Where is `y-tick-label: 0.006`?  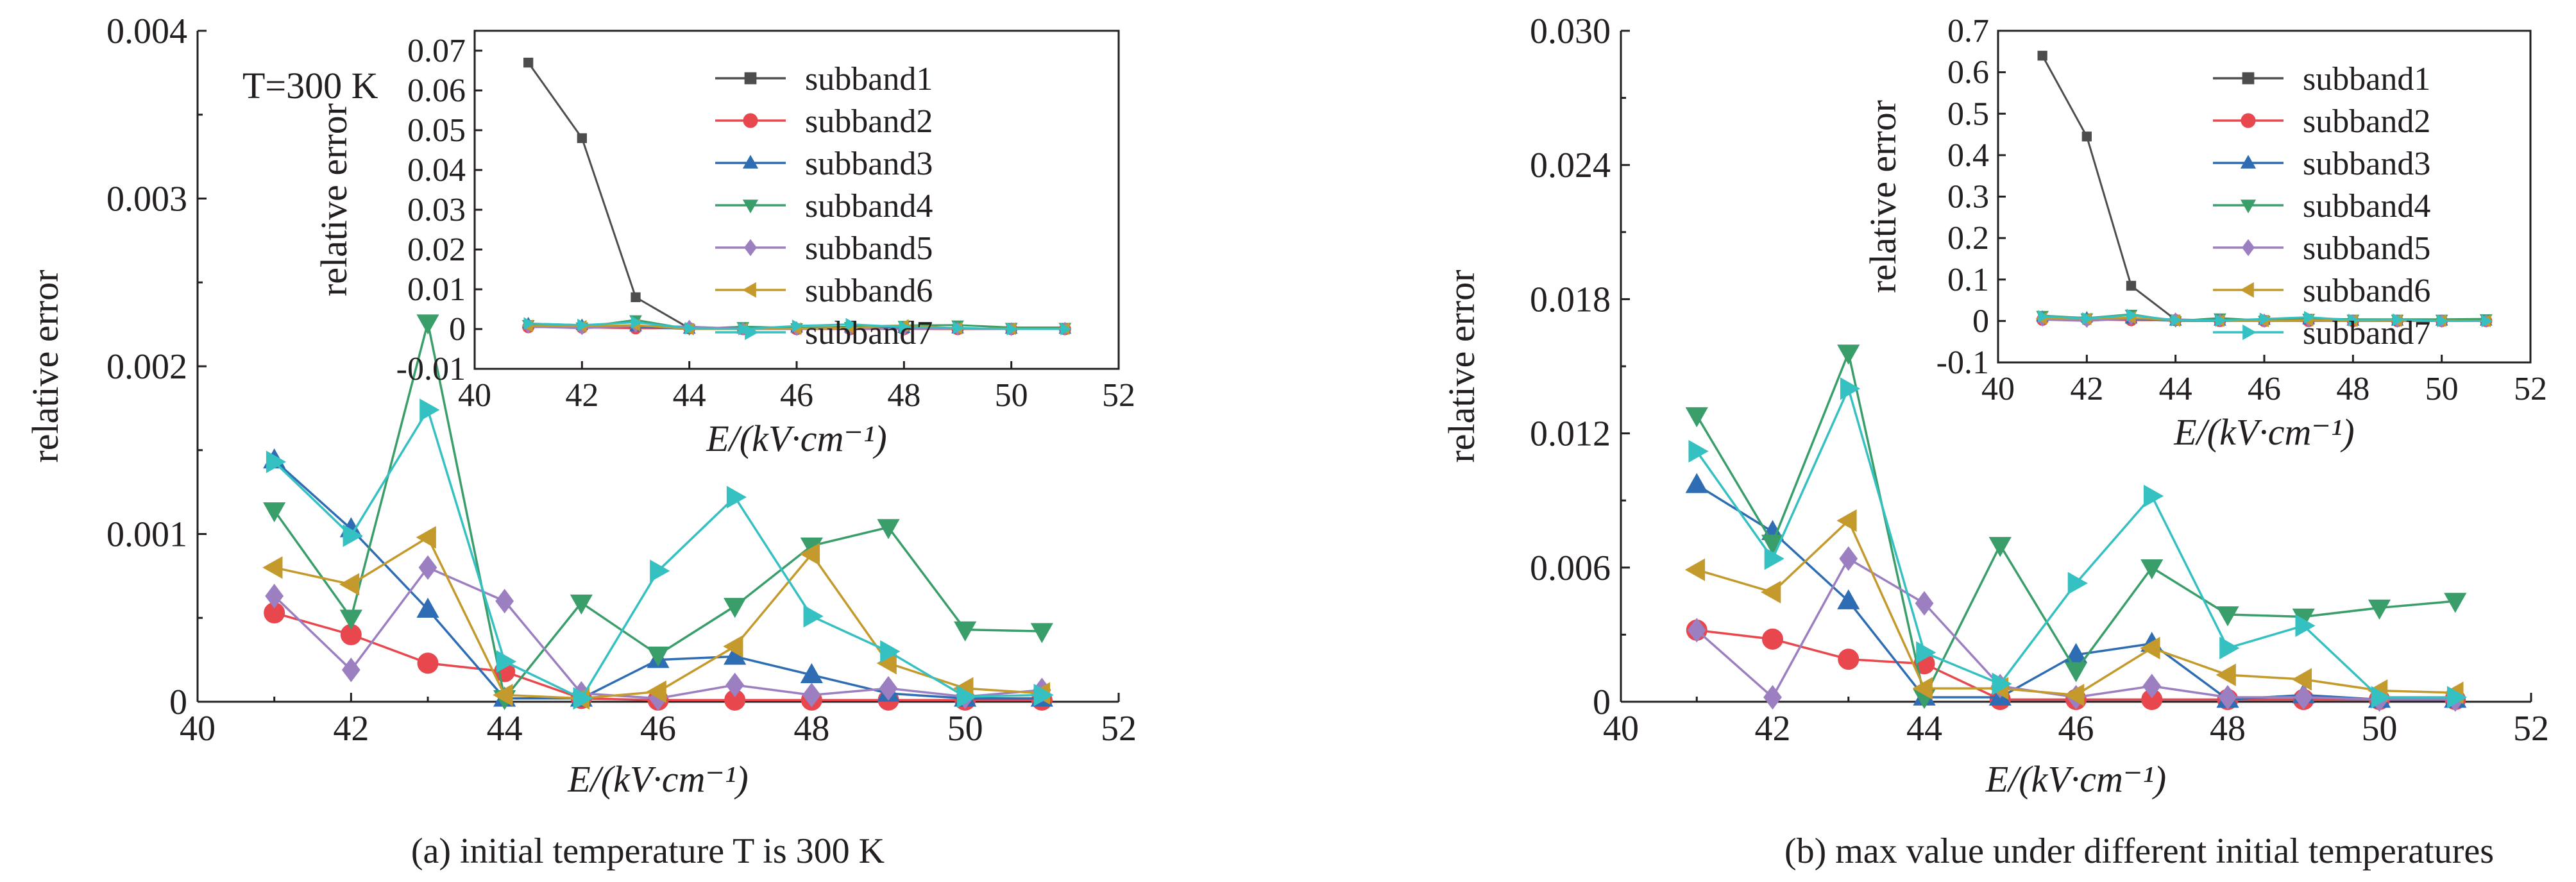 y-tick-label: 0.006 is located at coordinates (1570, 568).